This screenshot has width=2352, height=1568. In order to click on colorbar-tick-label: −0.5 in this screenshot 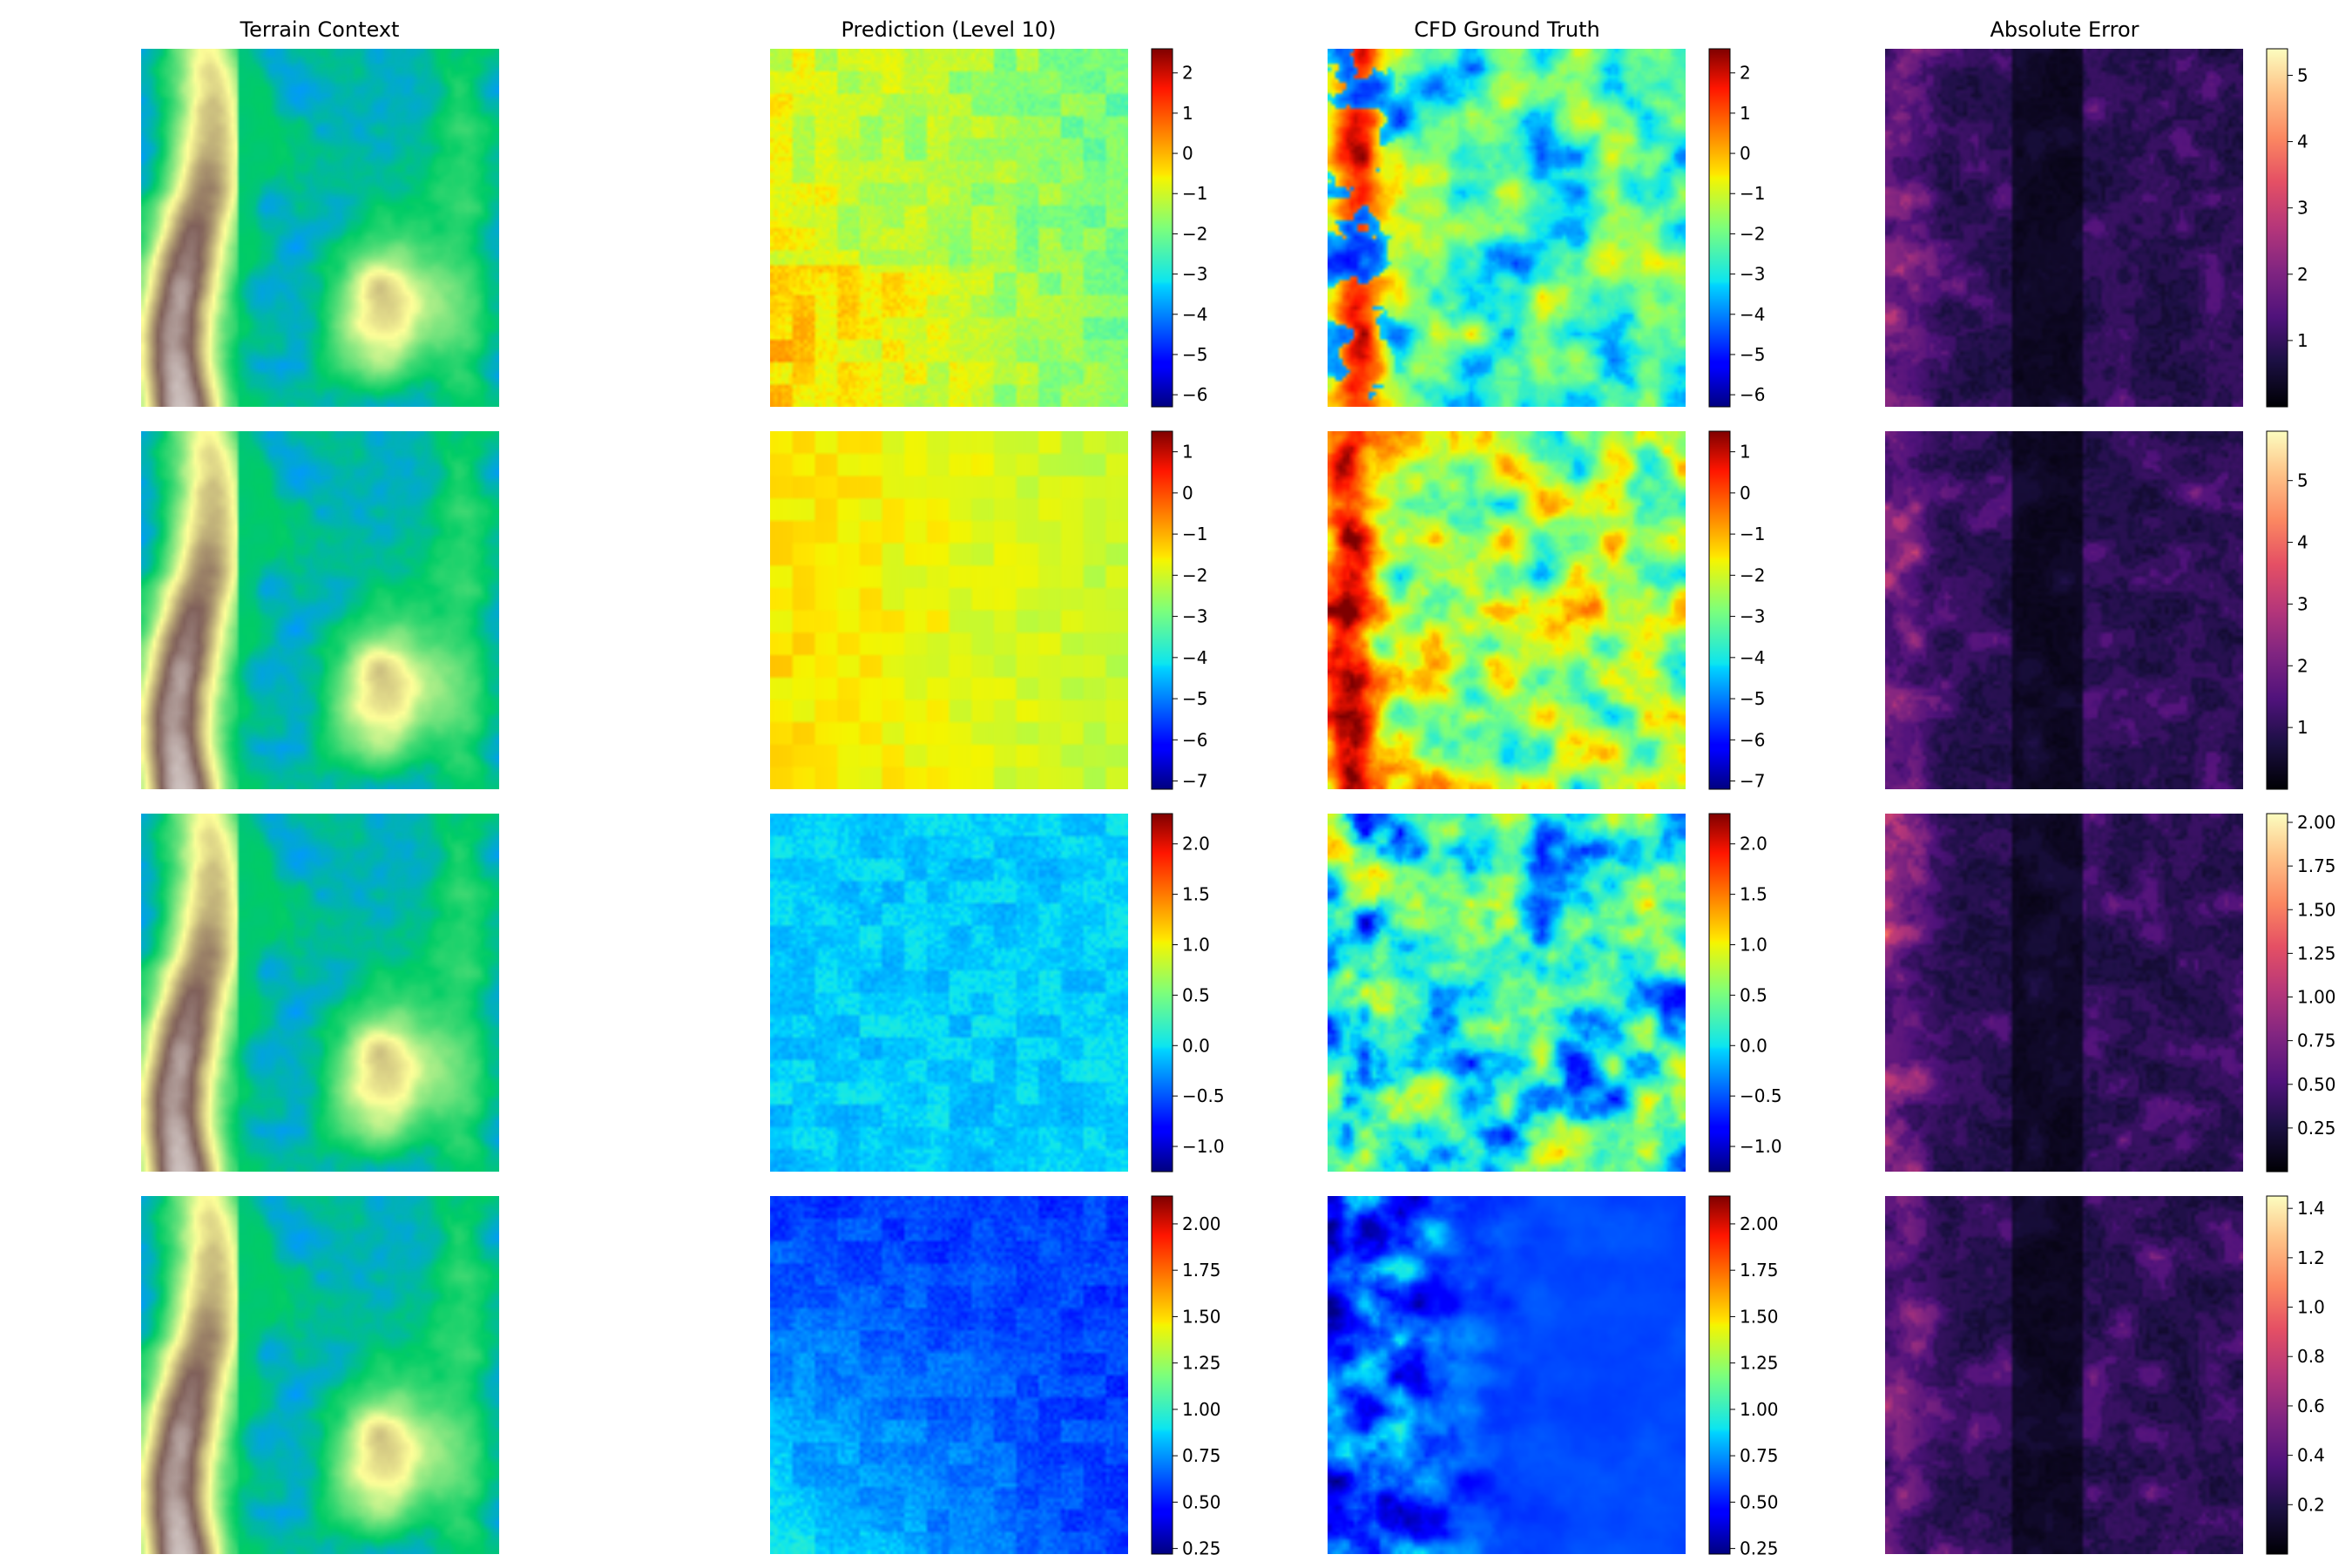, I will do `click(1761, 1095)`.